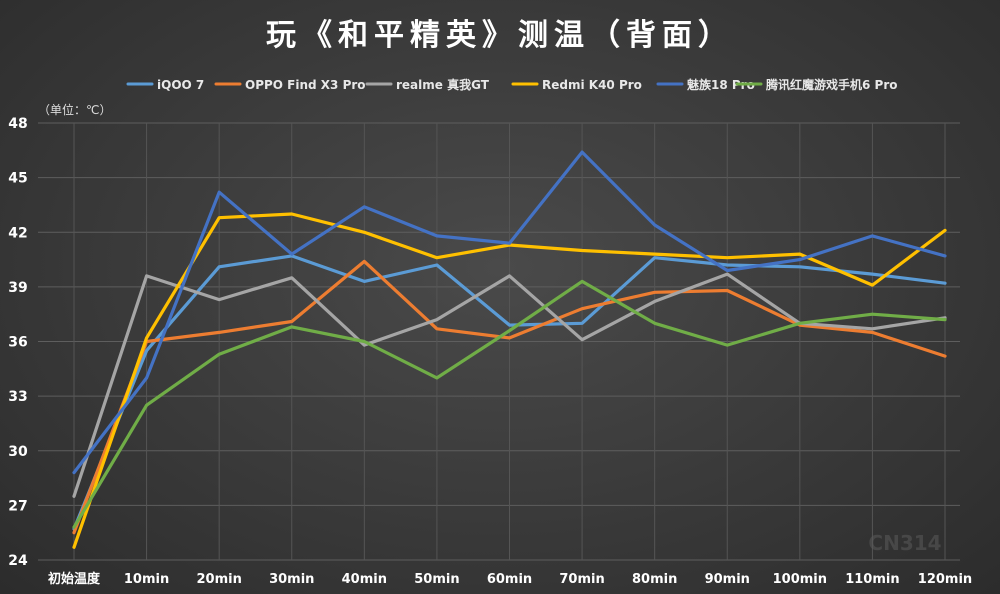  I want to click on x-tick-label: 70min, so click(581, 579).